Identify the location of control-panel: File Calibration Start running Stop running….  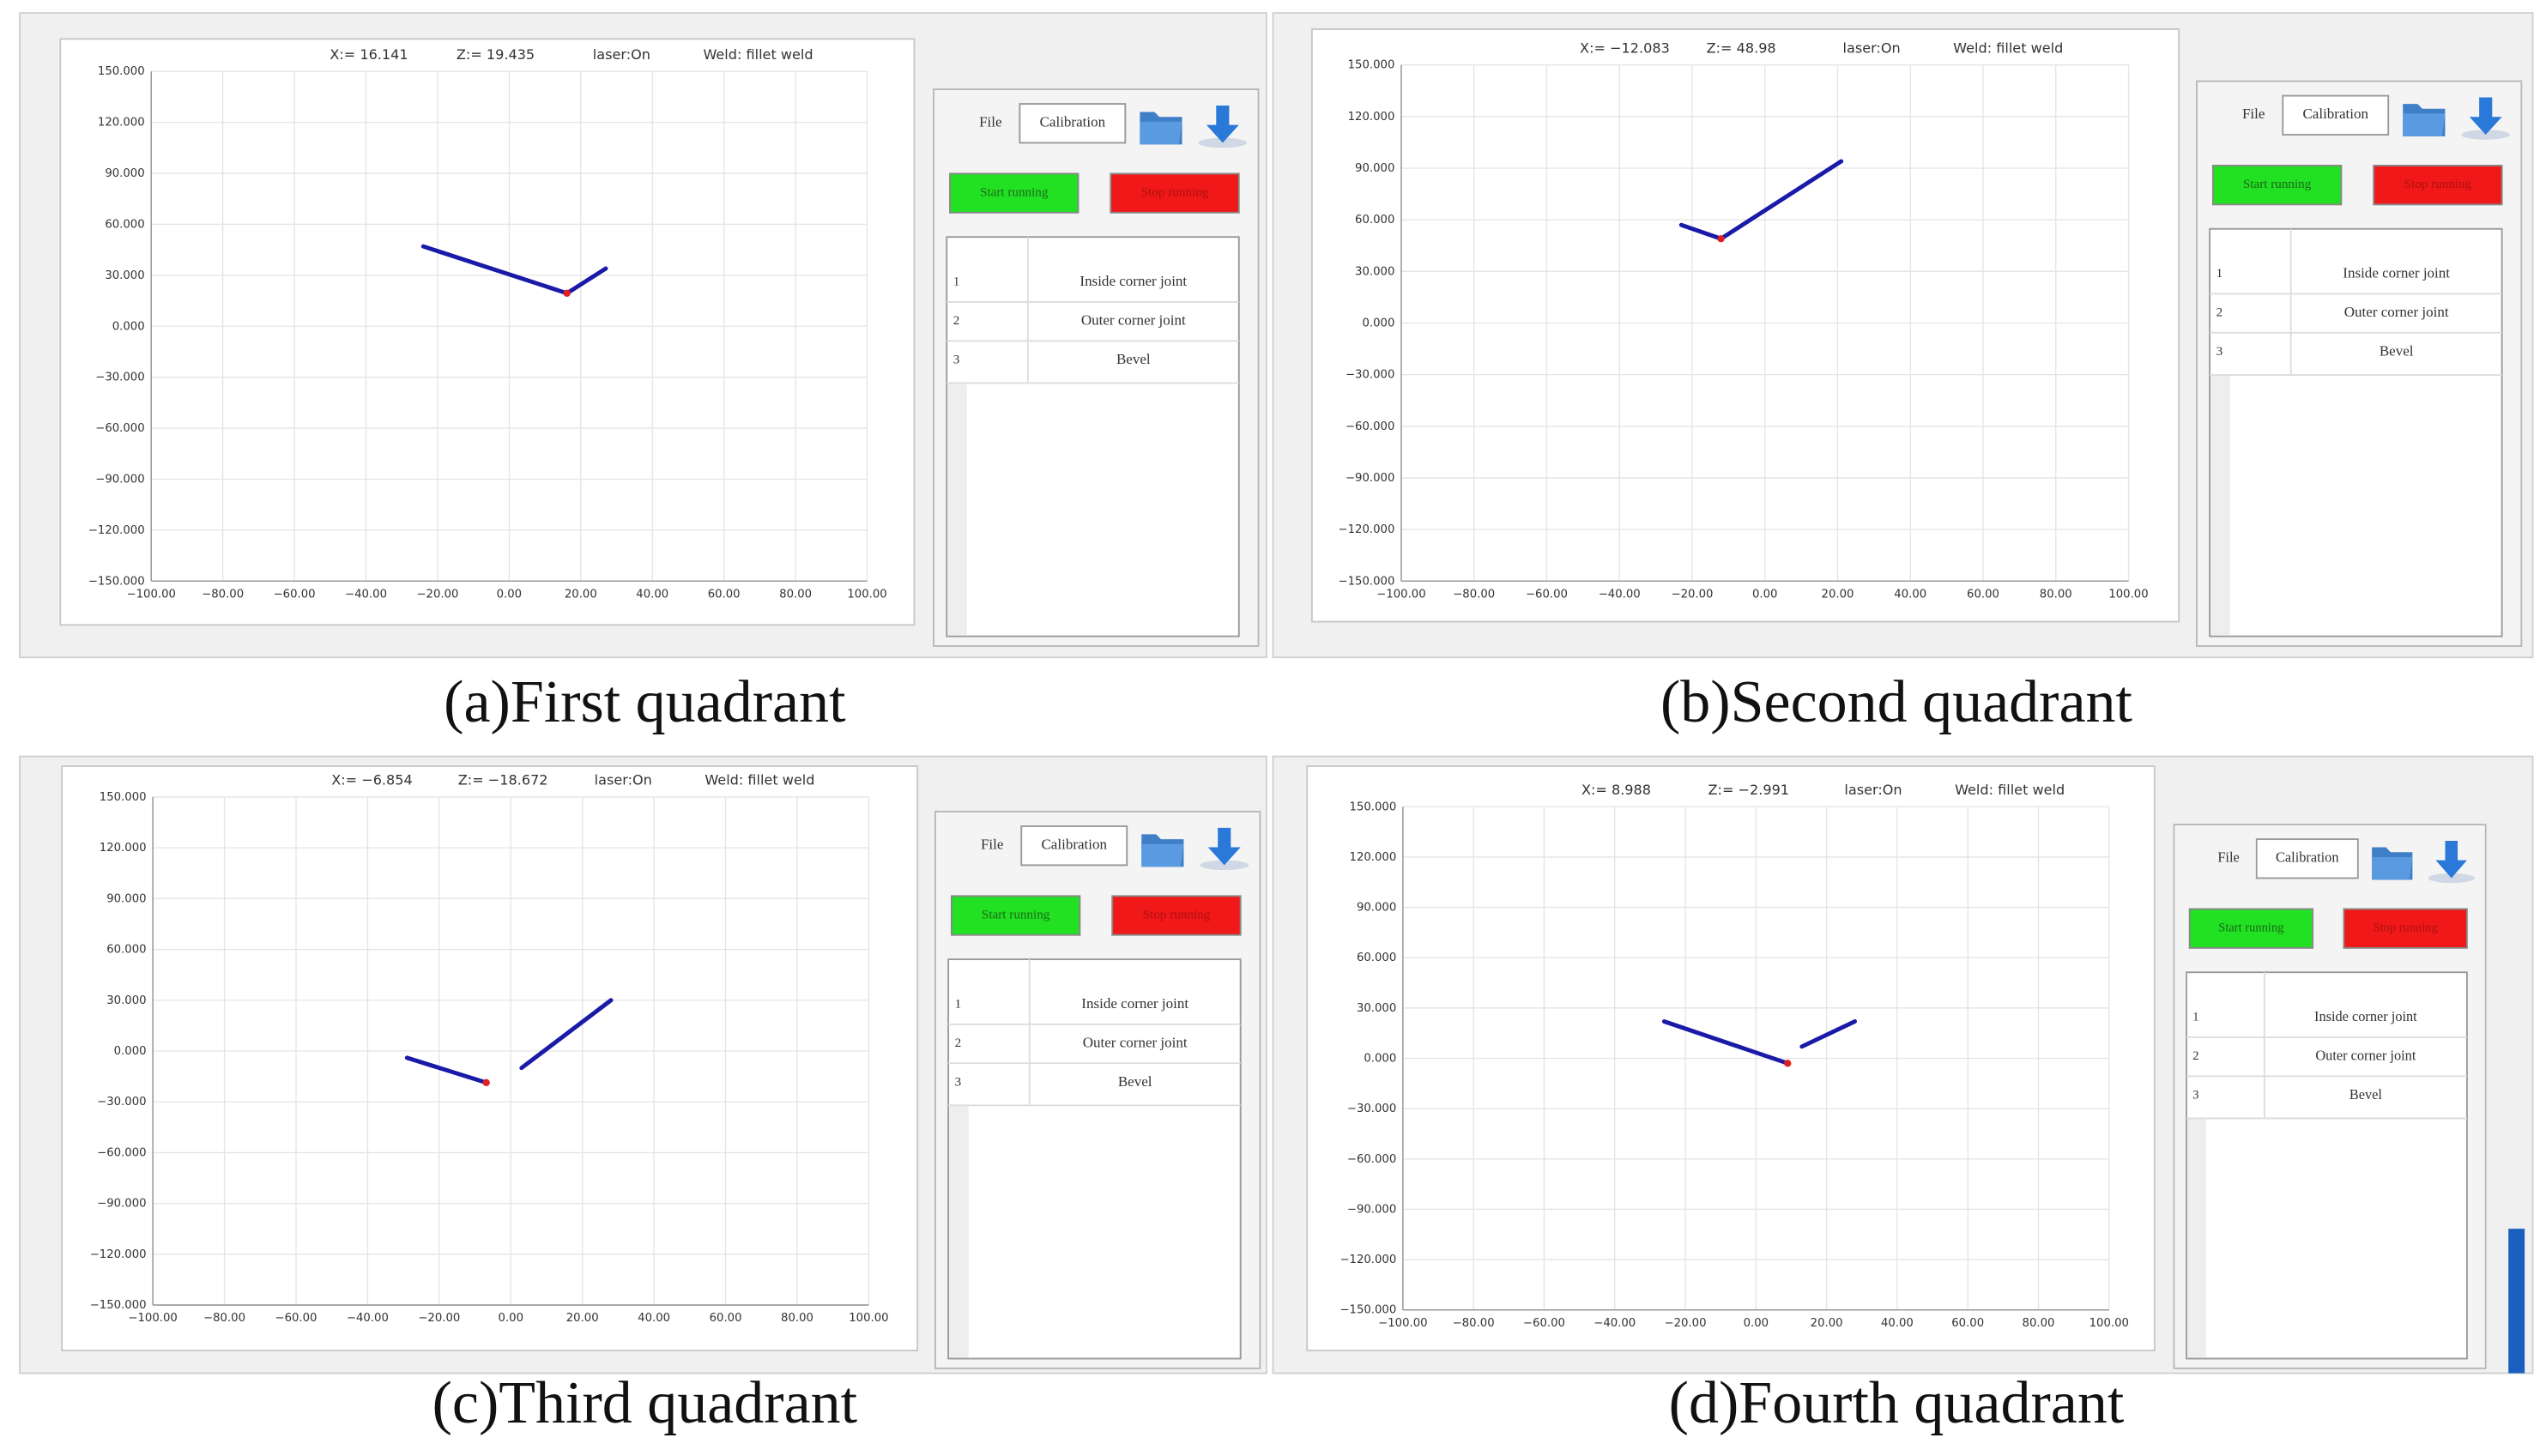
(2359, 363).